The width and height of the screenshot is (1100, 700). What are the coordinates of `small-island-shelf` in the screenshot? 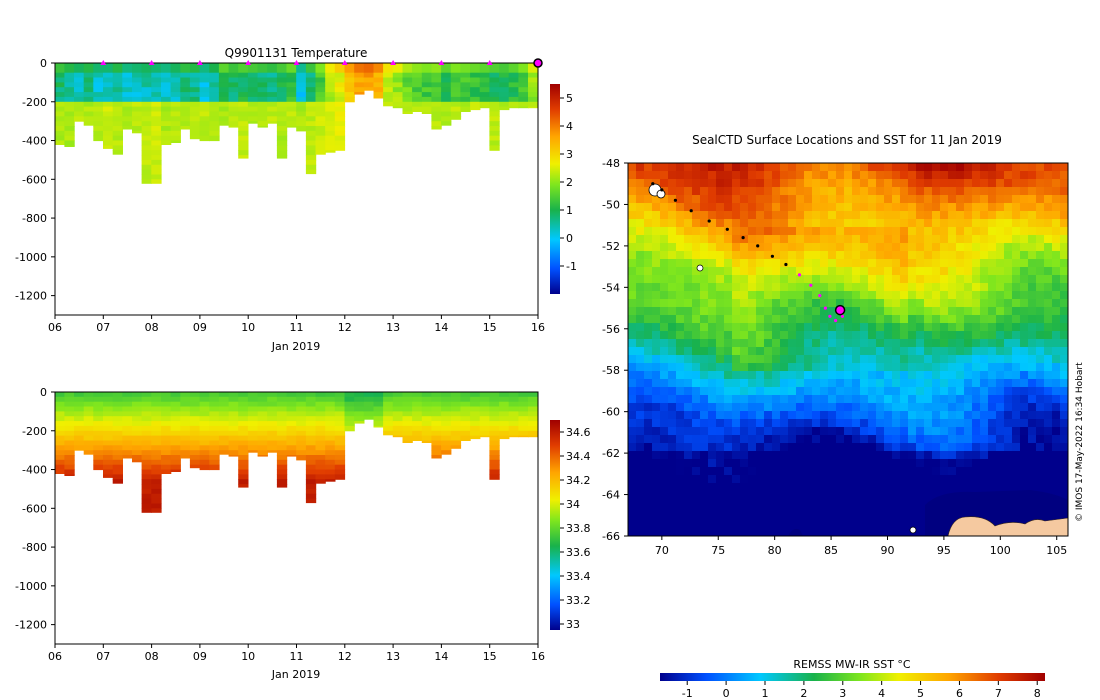 It's located at (795, 532).